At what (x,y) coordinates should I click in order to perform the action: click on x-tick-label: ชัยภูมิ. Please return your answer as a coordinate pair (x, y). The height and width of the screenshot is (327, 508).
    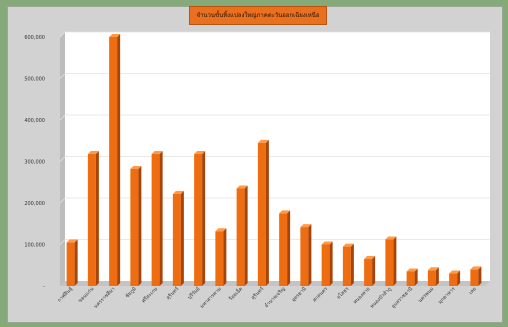
    Looking at the image, I should click on (131, 292).